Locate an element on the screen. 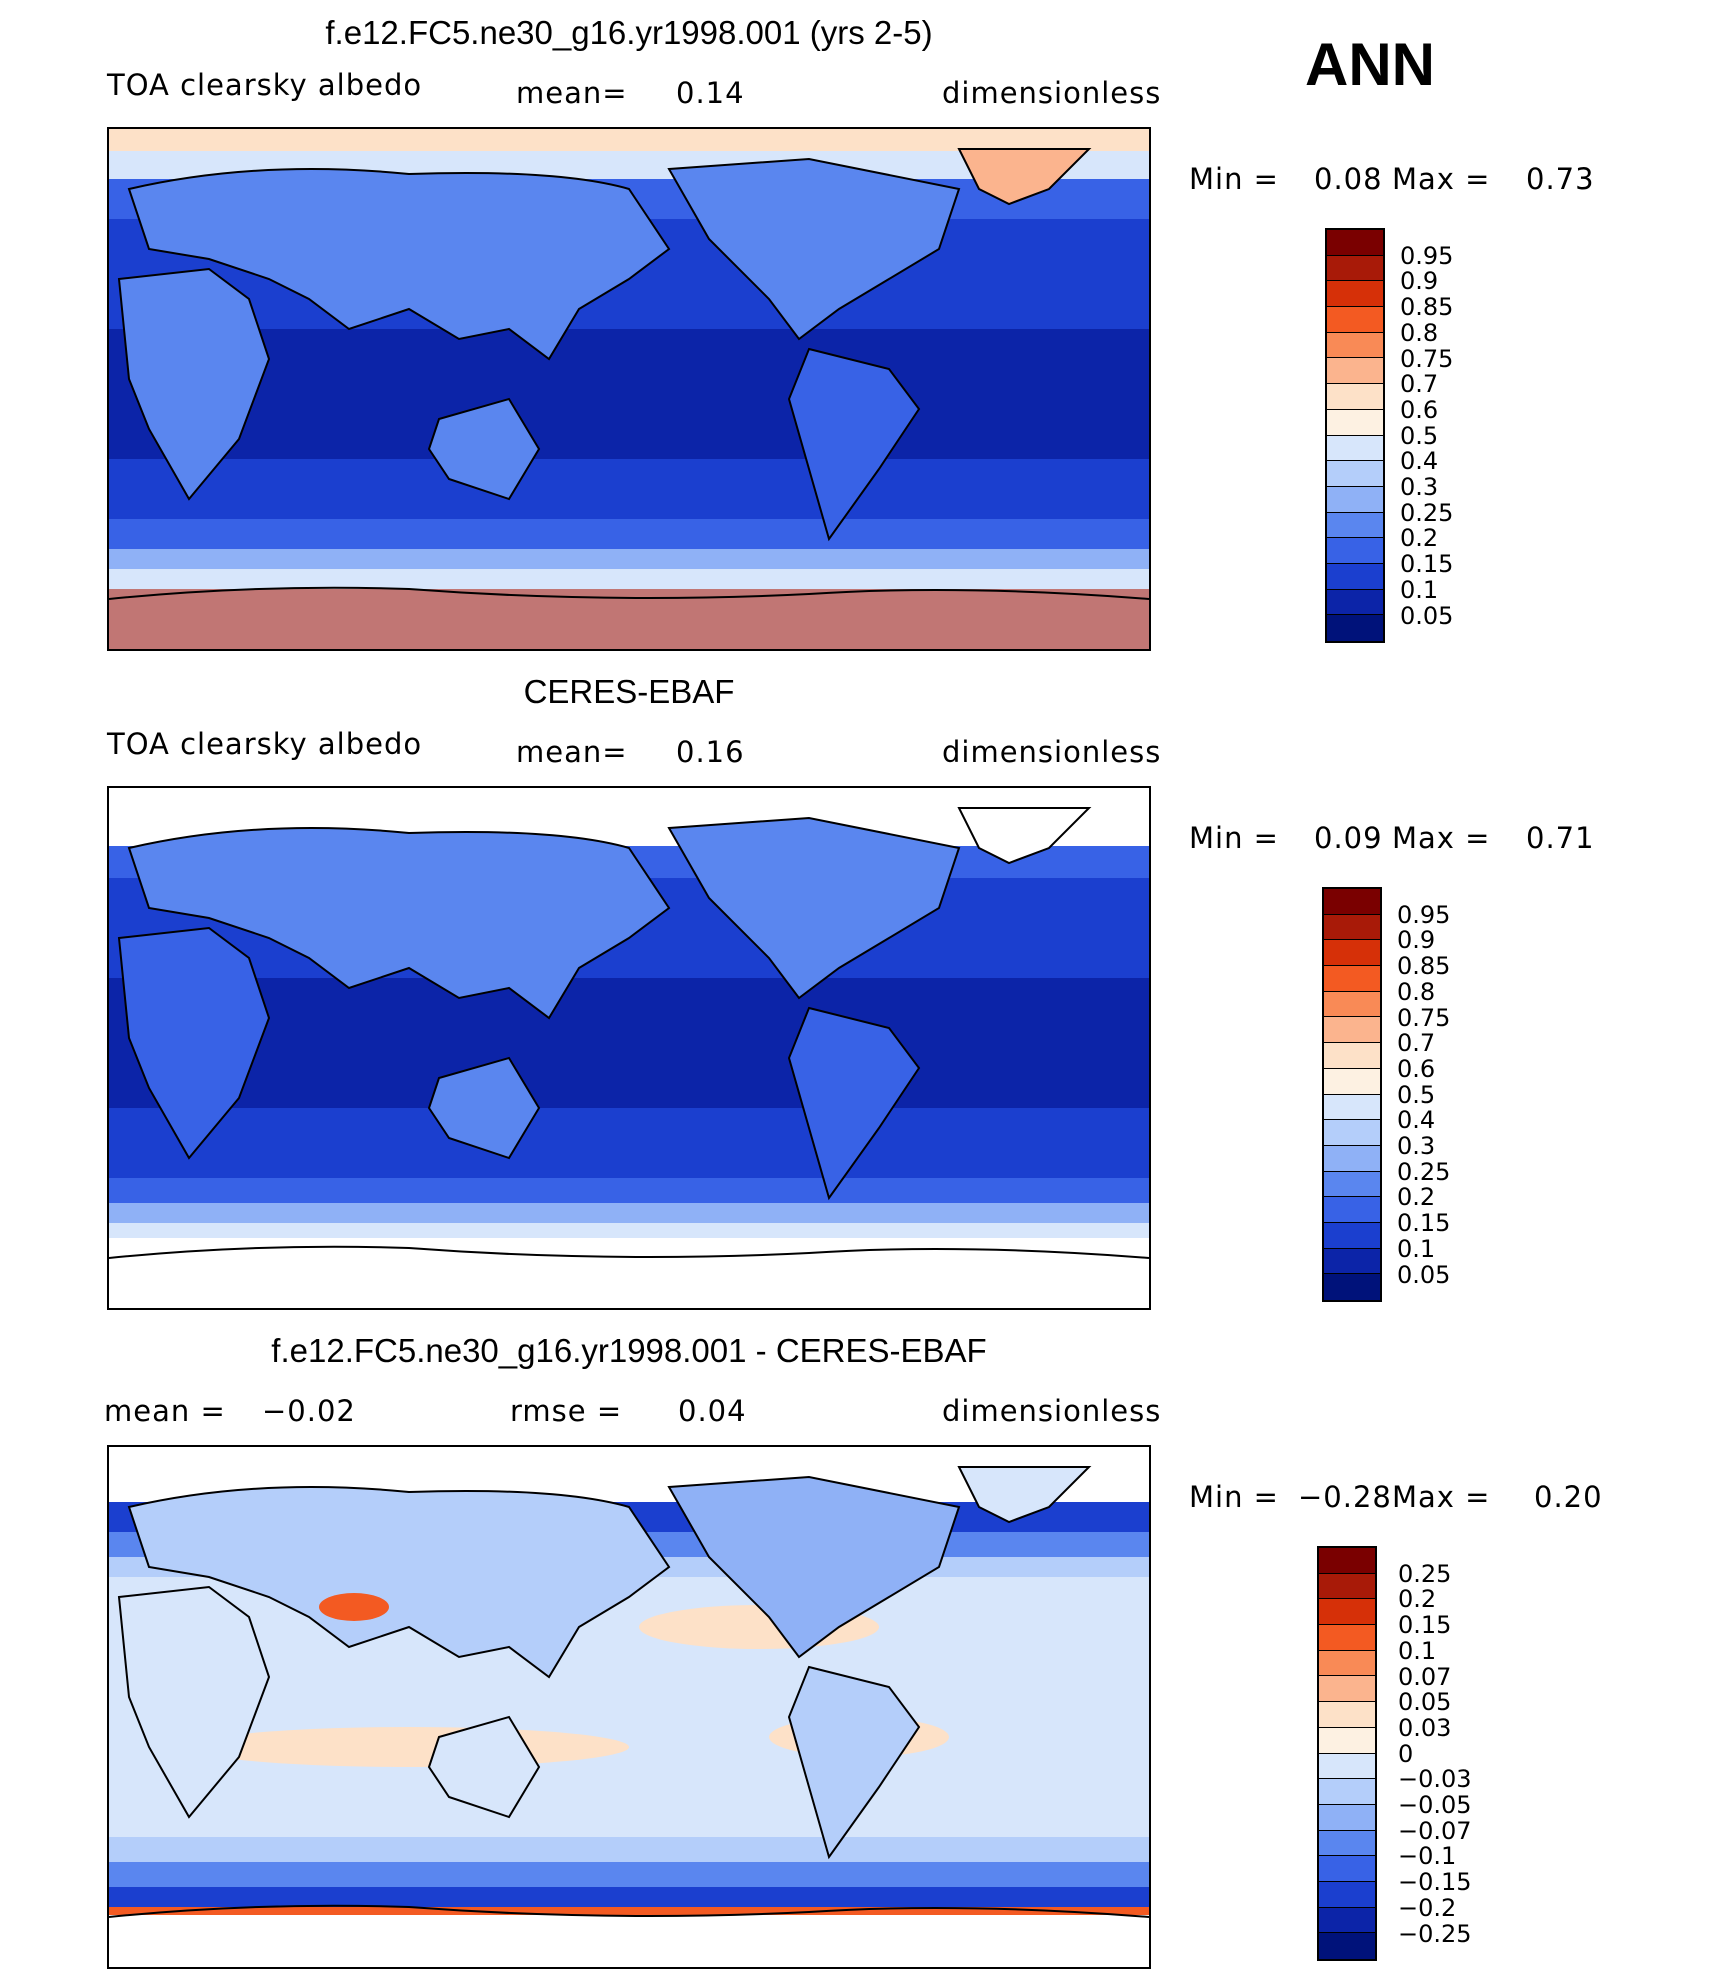 Image resolution: width=1710 pixels, height=1974 pixels. panel-1-min-label: Min = is located at coordinates (1234, 179).